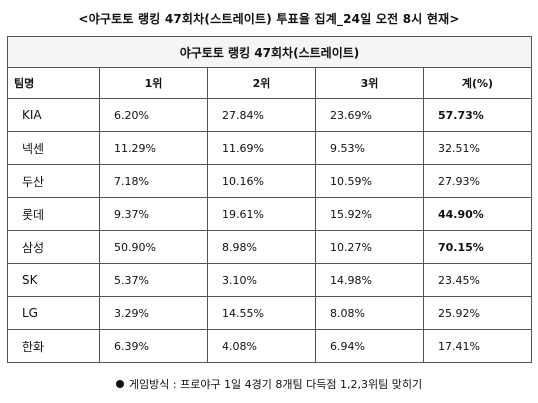 This screenshot has width=538, height=403. I want to click on cell-first: 9.37%, so click(153, 214).